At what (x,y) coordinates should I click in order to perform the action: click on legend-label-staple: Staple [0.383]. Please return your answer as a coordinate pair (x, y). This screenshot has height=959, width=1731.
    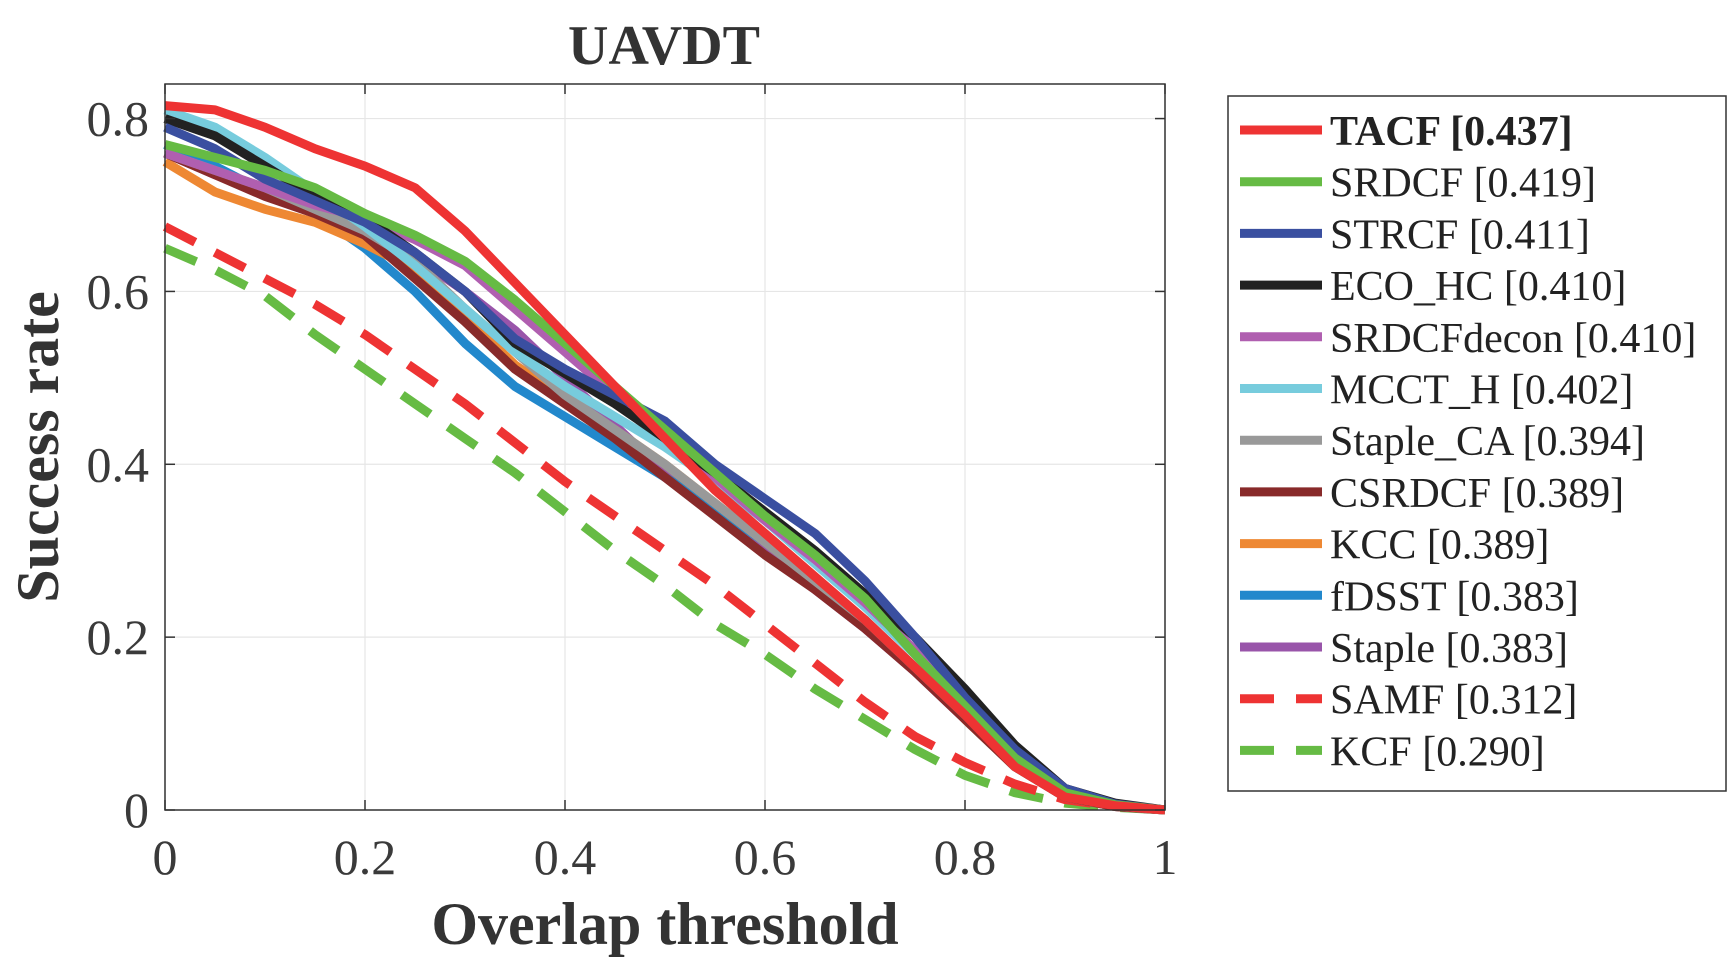
    Looking at the image, I should click on (1449, 649).